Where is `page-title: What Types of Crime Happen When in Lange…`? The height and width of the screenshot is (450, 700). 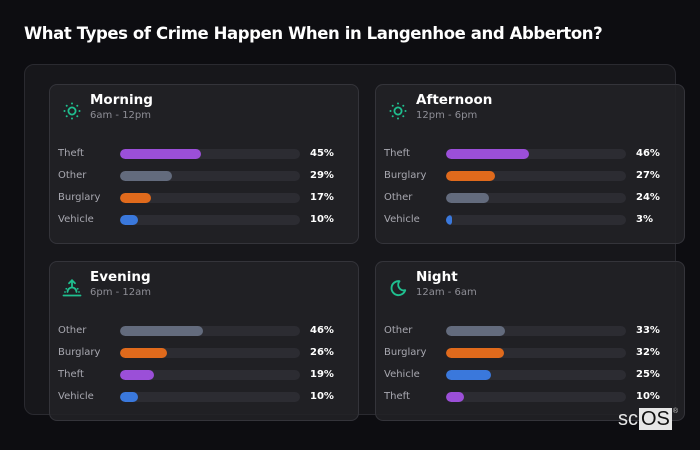 page-title: What Types of Crime Happen When in Lange… is located at coordinates (313, 33).